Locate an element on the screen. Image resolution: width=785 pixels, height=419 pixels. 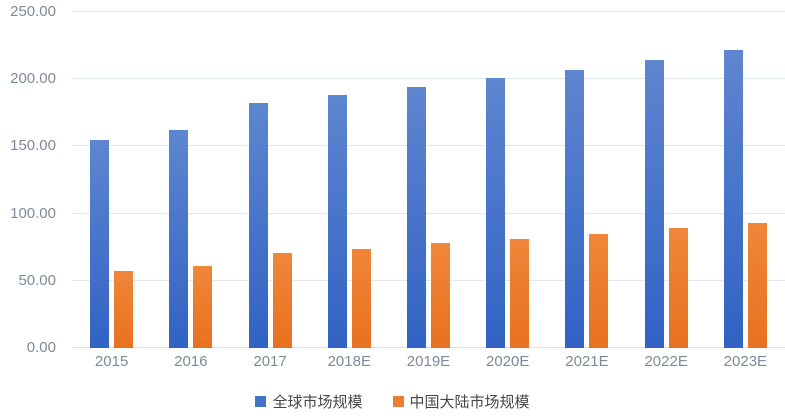
x-tick-label: 2020E is located at coordinates (508, 361).